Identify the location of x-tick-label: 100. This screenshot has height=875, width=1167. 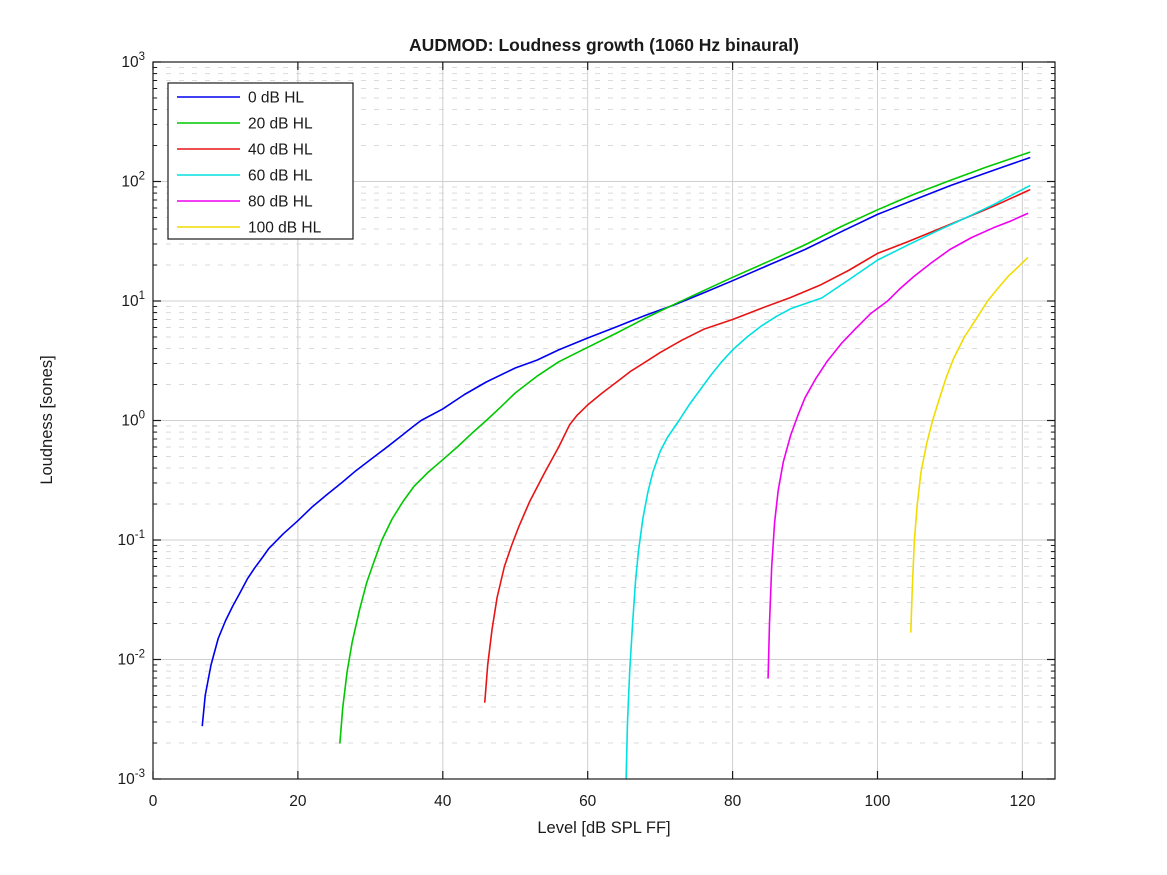
(878, 801).